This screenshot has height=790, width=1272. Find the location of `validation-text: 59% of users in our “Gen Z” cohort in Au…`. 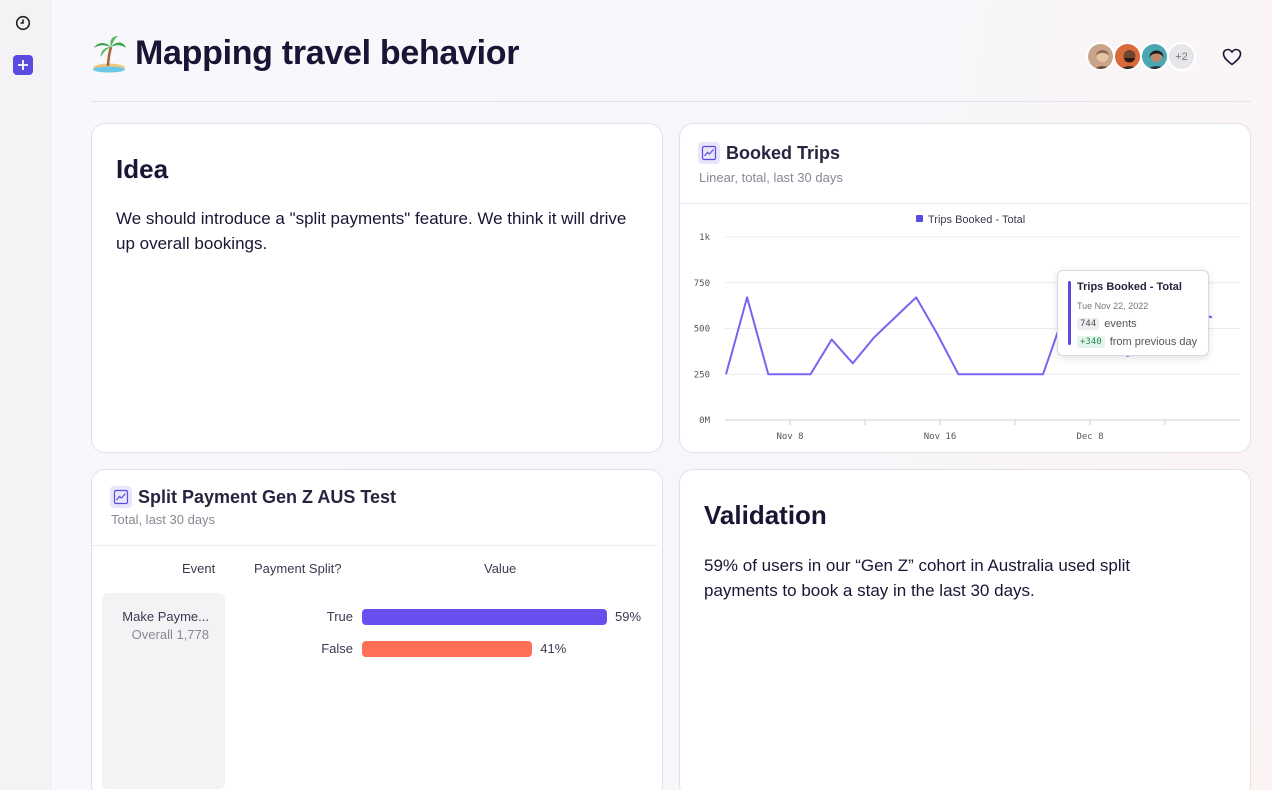

validation-text: 59% of users in our “Gen Z” cohort in Au… is located at coordinates (917, 578).